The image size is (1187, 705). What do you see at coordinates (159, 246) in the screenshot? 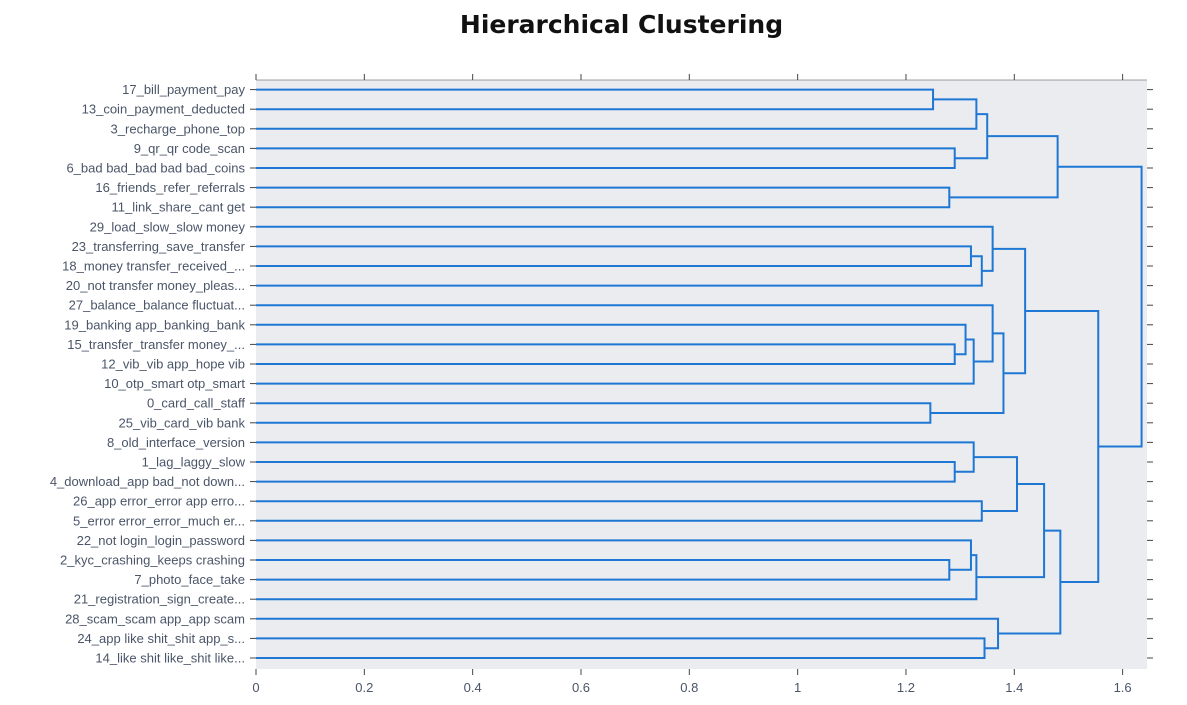
I see `leaf-label: 23_transferring_save_transfer` at bounding box center [159, 246].